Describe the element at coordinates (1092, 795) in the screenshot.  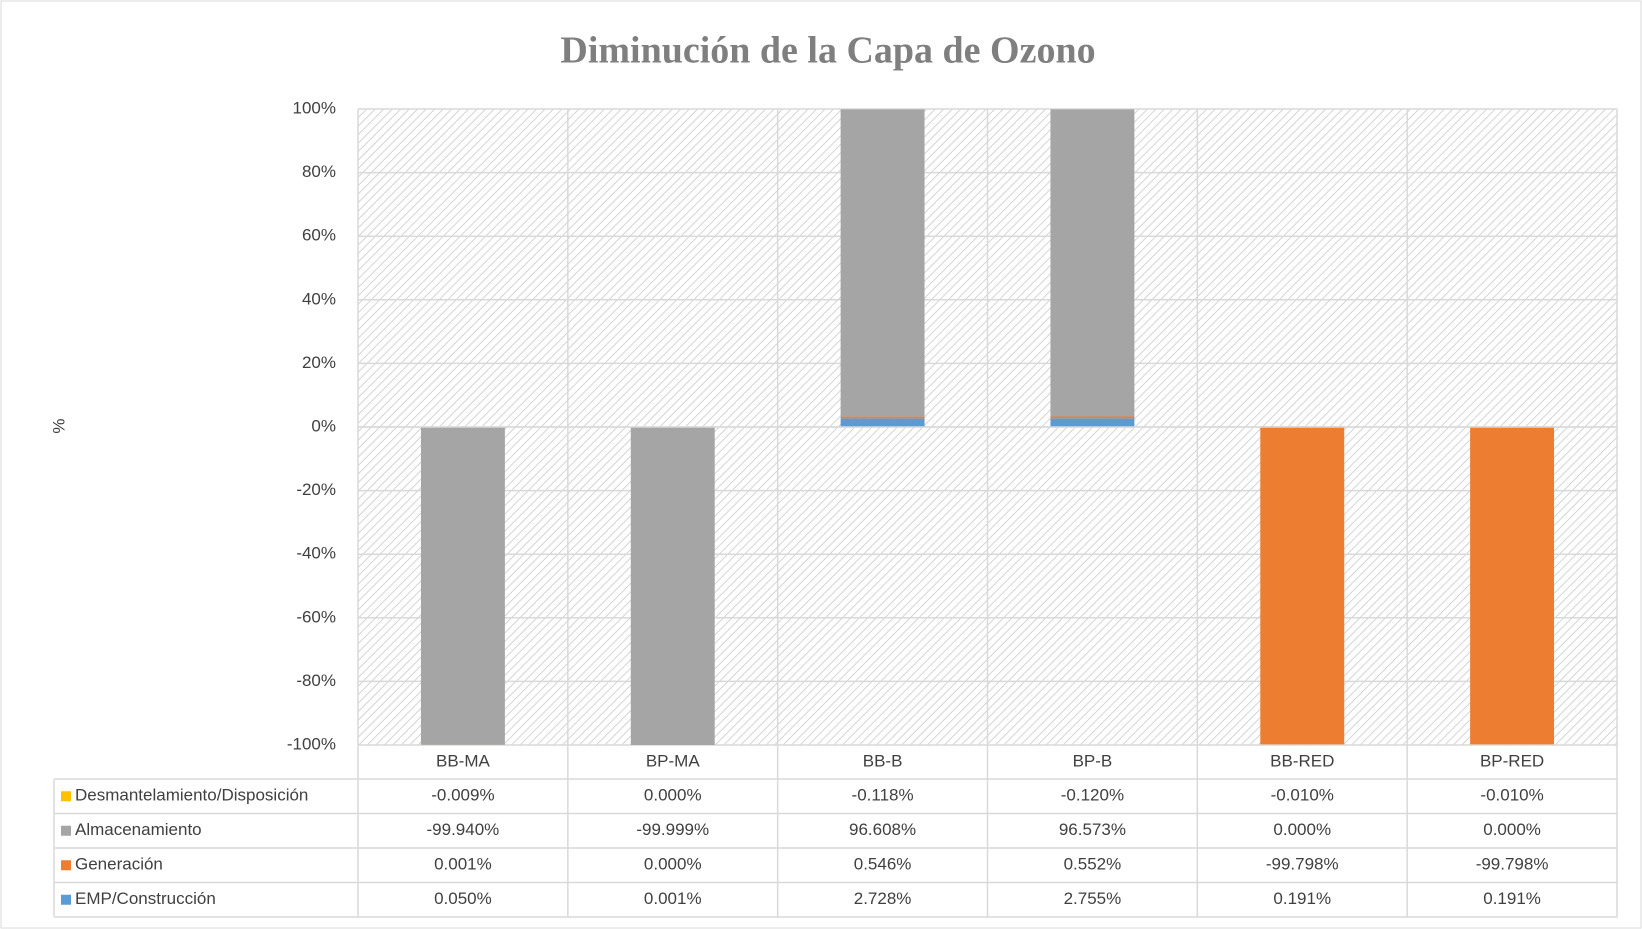
I see `table-cell: -0.120%` at that location.